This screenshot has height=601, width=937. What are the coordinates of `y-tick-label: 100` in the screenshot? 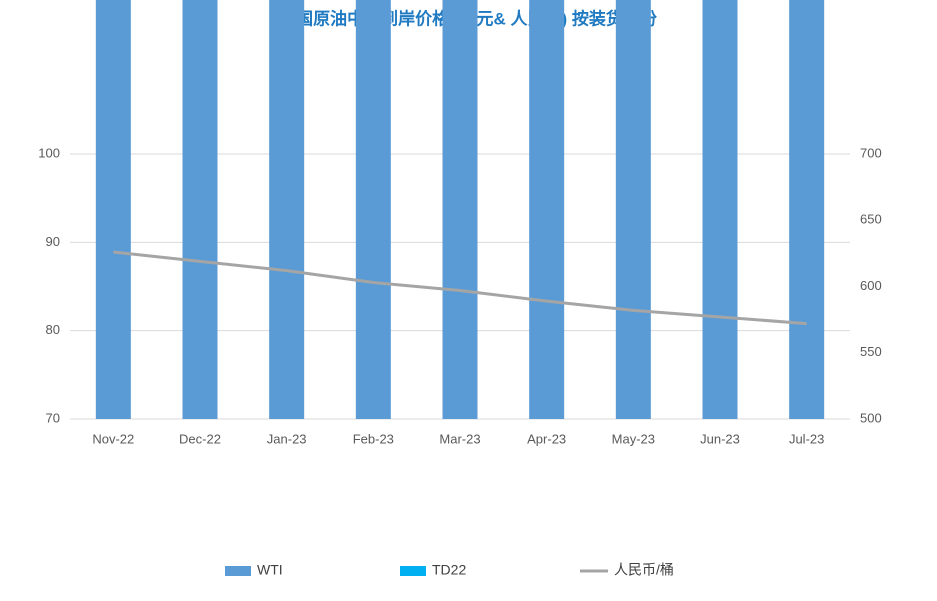 It's located at (49, 152).